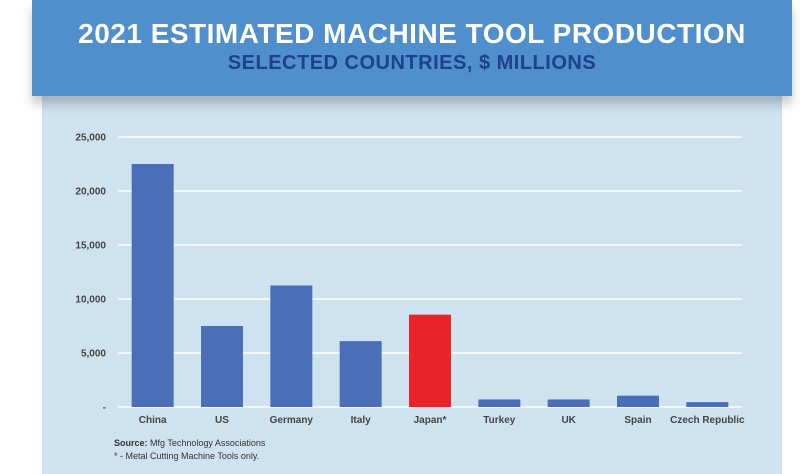 The height and width of the screenshot is (474, 800). I want to click on chart-subtitle: SELECTED COUNTRIES, $ MILLIONS, so click(412, 63).